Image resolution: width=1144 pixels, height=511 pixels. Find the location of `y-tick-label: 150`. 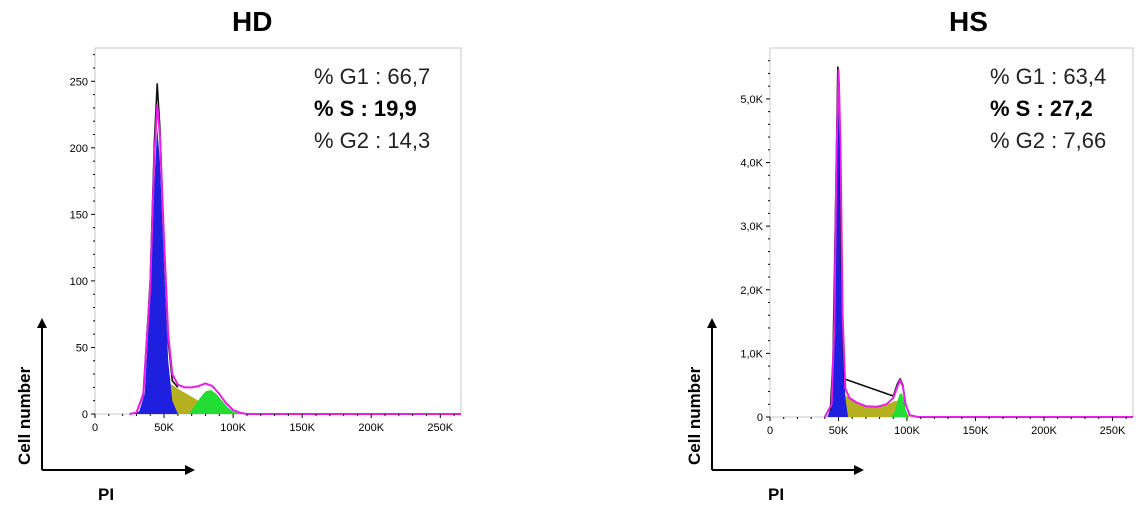

y-tick-label: 150 is located at coordinates (79, 215).